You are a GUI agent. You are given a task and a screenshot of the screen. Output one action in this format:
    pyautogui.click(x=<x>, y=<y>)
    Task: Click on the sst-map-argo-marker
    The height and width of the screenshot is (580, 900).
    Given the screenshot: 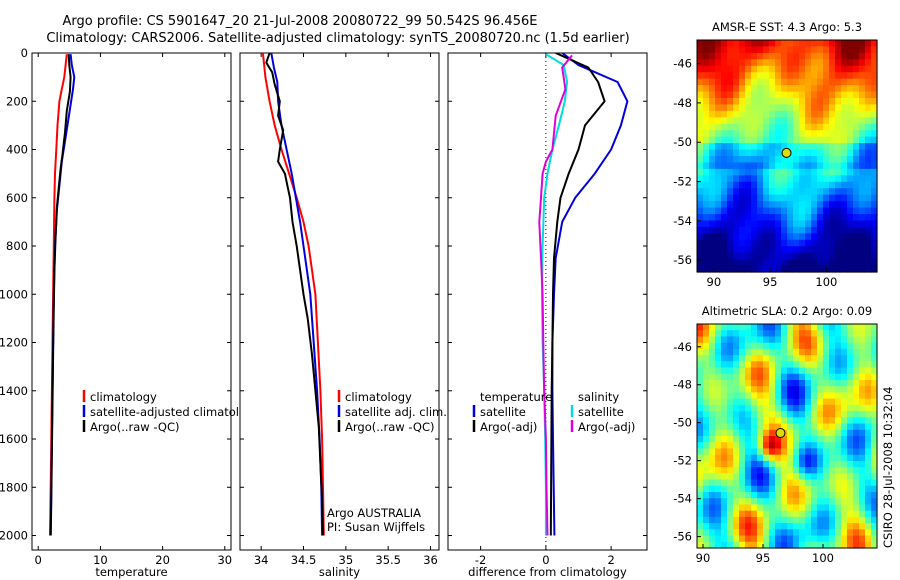 What is the action you would take?
    pyautogui.click(x=786, y=152)
    